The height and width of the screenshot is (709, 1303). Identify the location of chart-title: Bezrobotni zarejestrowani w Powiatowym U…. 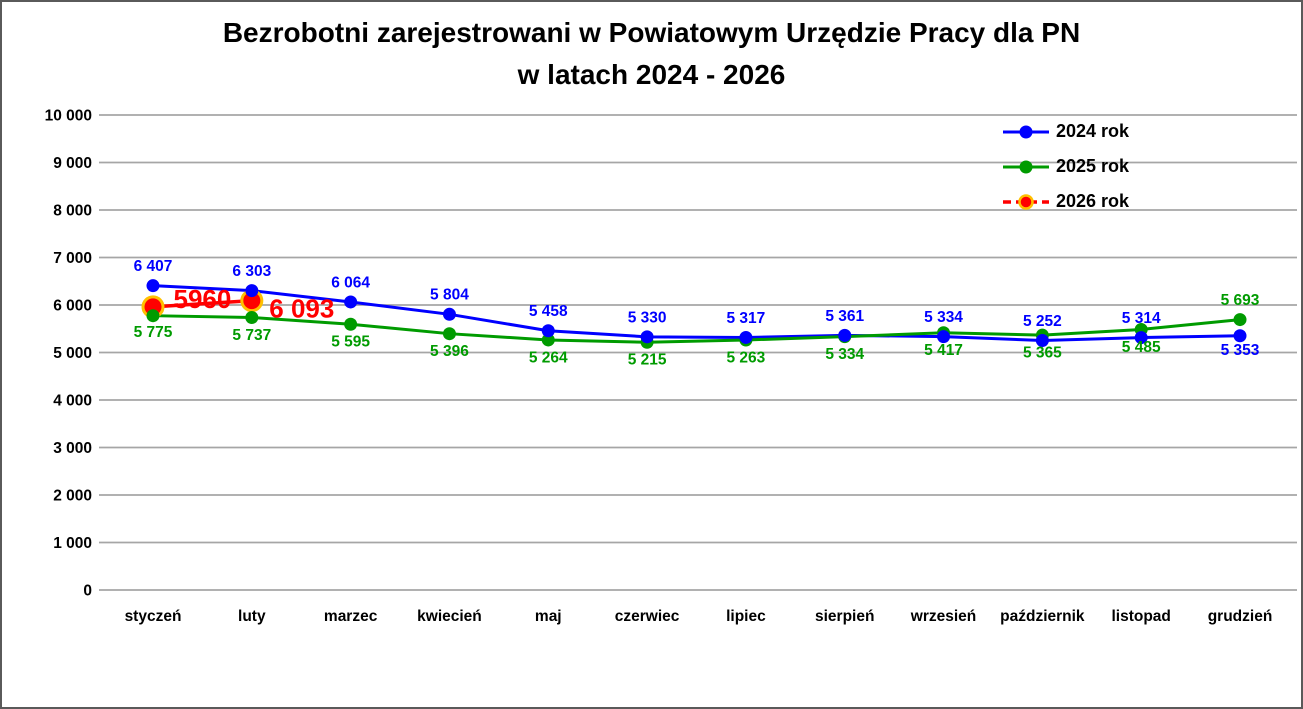
(651, 54).